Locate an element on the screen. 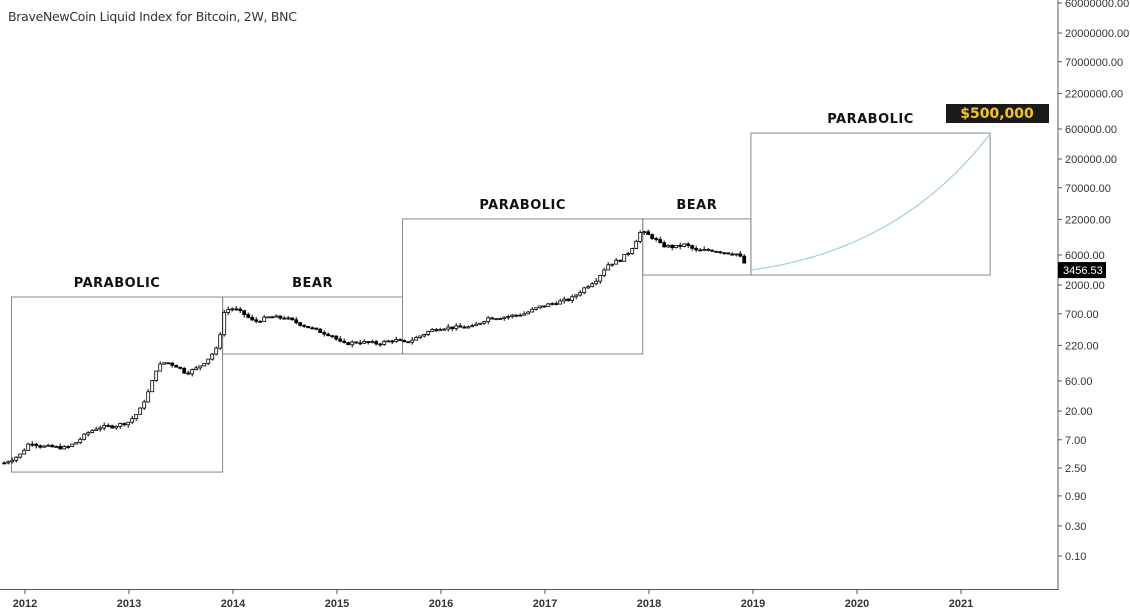 This screenshot has width=1130, height=612. x-tick-label: 2021 is located at coordinates (961, 604).